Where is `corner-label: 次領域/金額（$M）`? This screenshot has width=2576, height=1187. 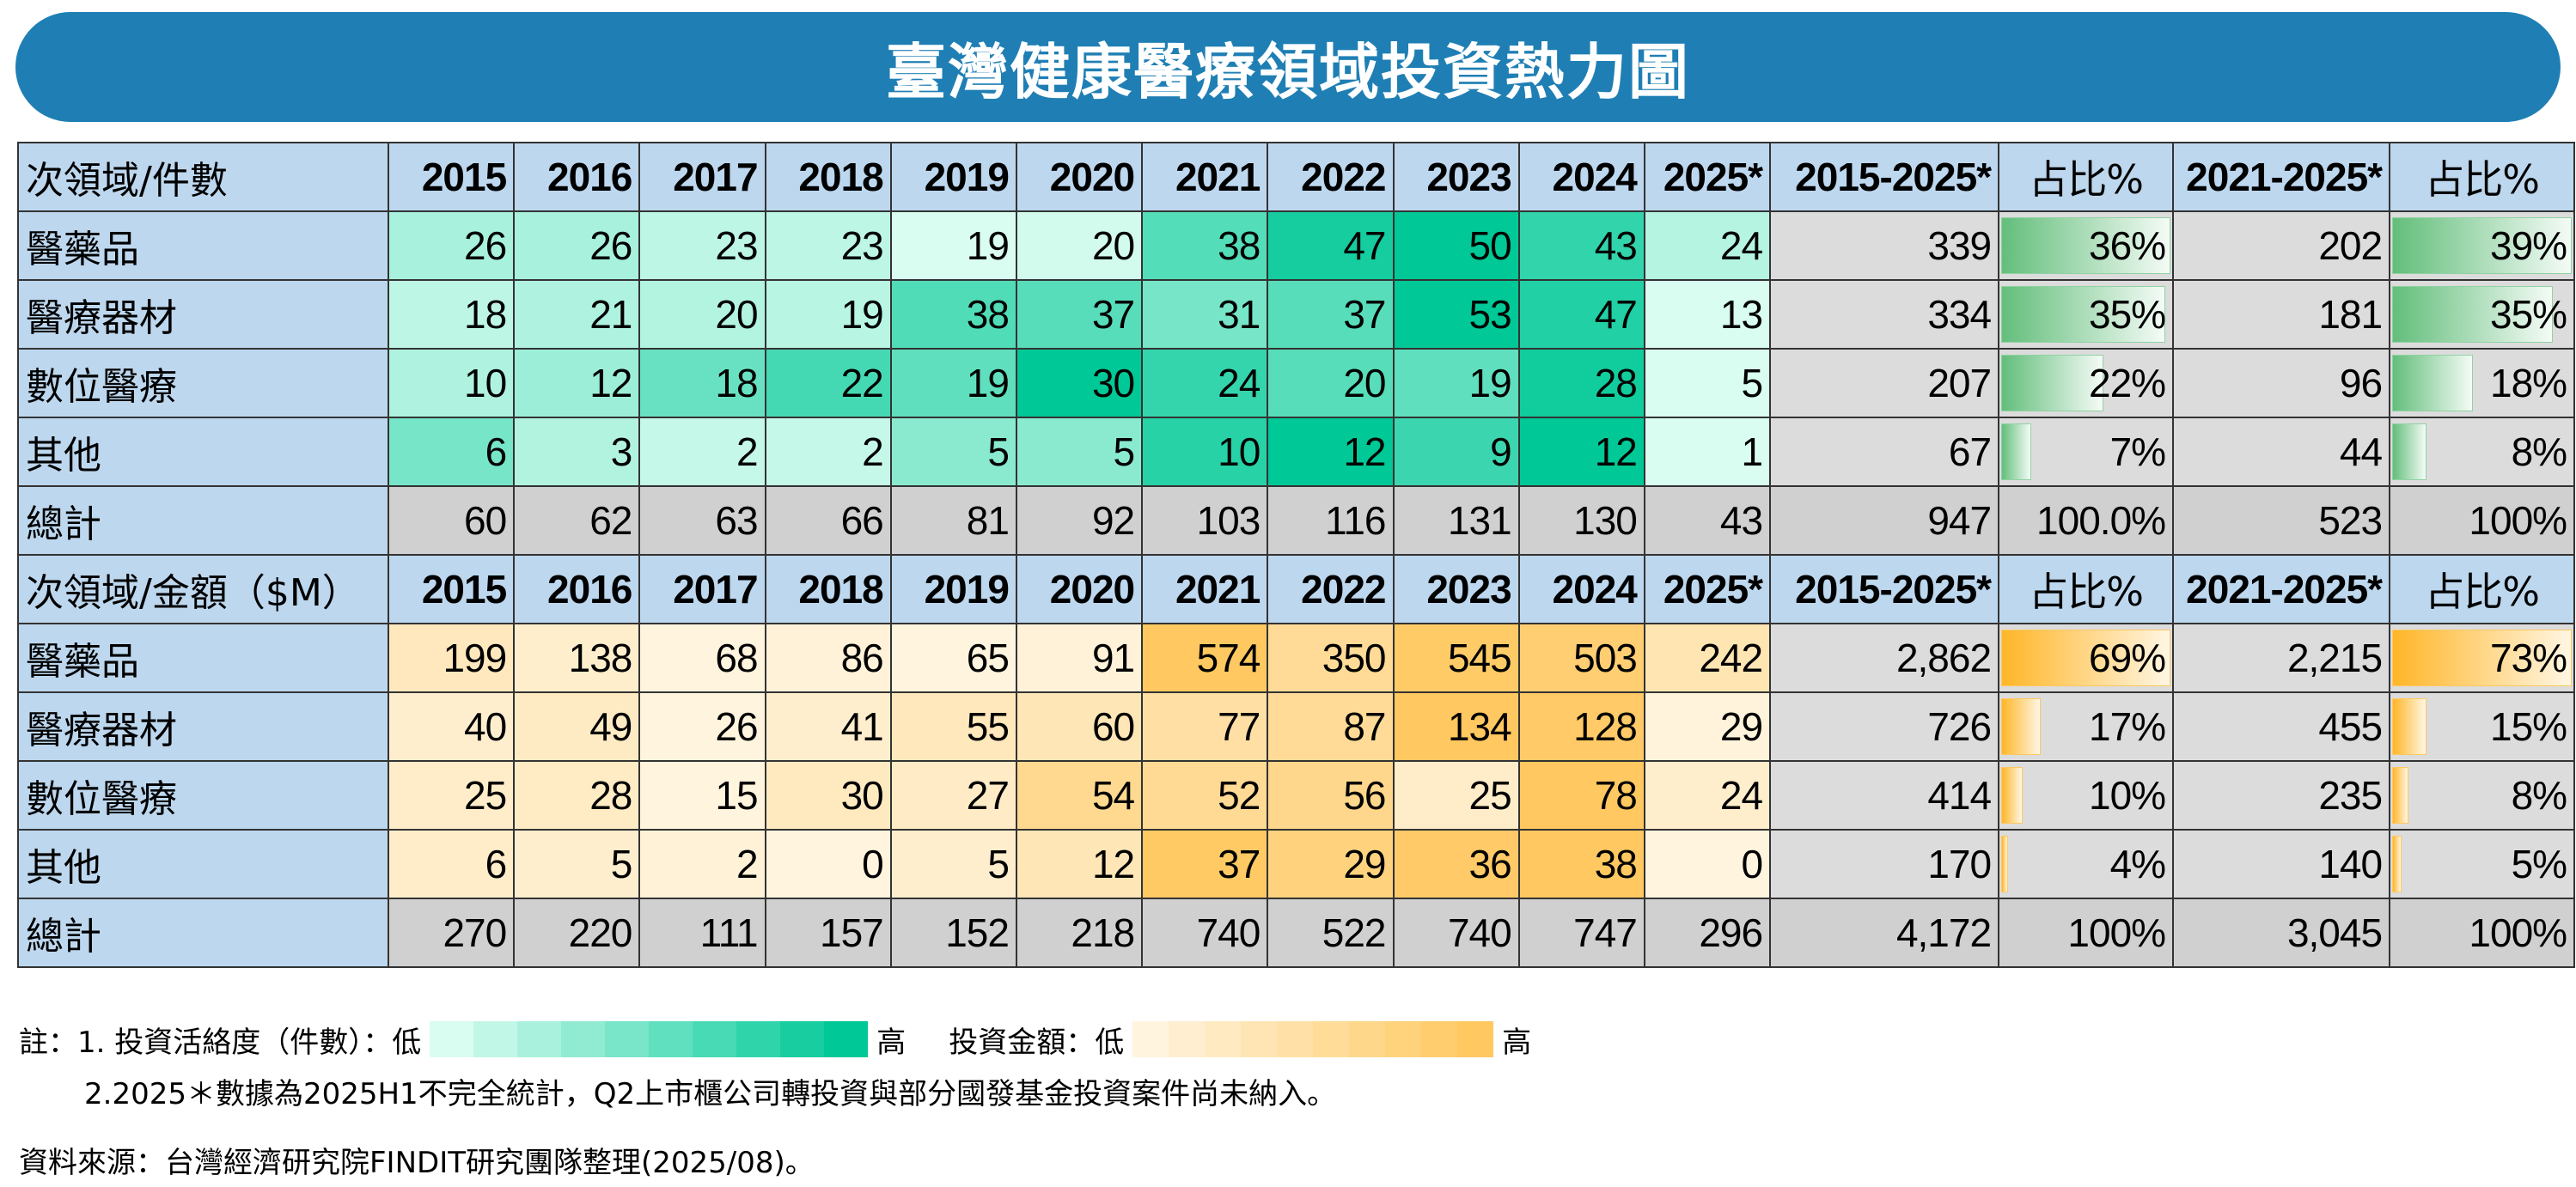 corner-label: 次領域/金額（$M） is located at coordinates (203, 589).